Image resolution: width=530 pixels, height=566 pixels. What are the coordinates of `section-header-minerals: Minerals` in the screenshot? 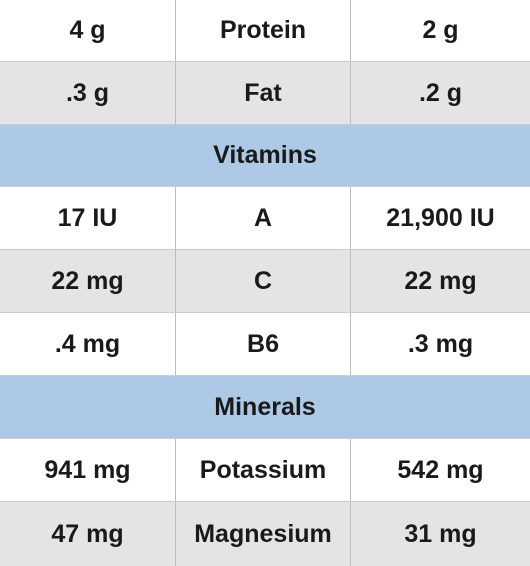 It's located at (265, 407).